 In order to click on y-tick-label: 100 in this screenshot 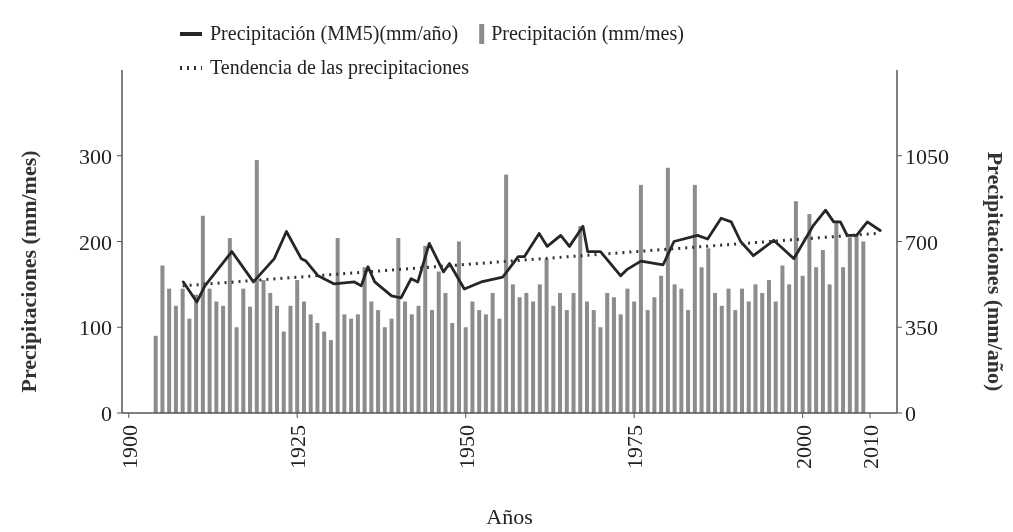, I will do `click(95, 328)`.